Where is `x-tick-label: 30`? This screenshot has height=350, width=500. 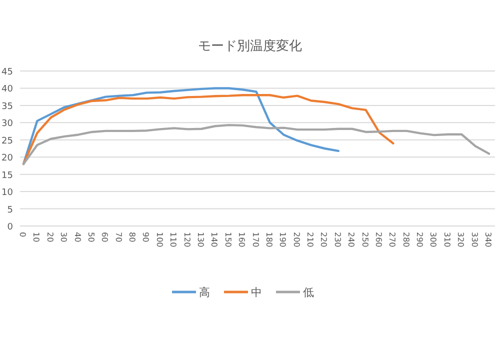
x-tick-label: 30 is located at coordinates (63, 237).